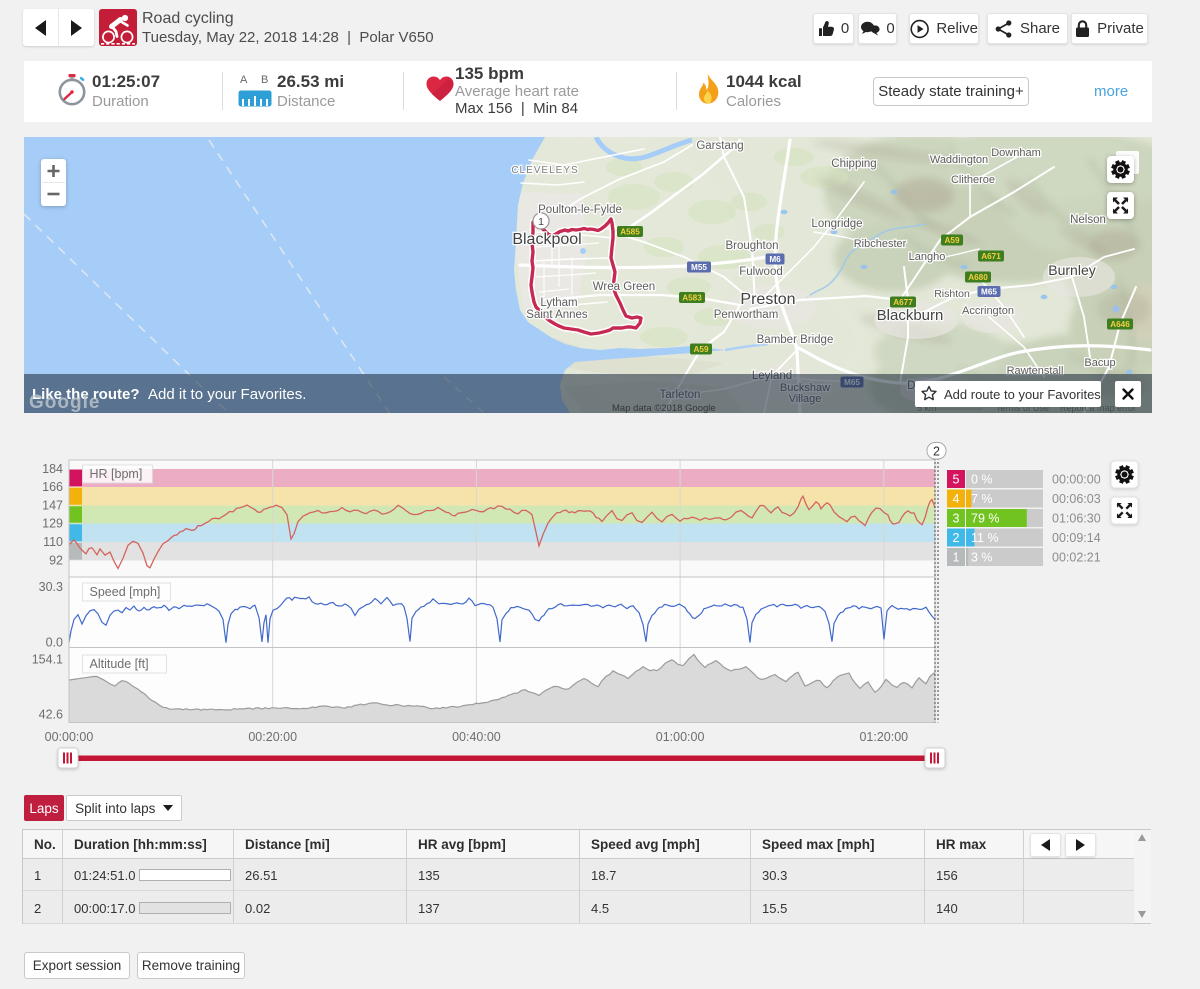 The image size is (1200, 989). What do you see at coordinates (52, 487) in the screenshot?
I see `svg-text: 166` at bounding box center [52, 487].